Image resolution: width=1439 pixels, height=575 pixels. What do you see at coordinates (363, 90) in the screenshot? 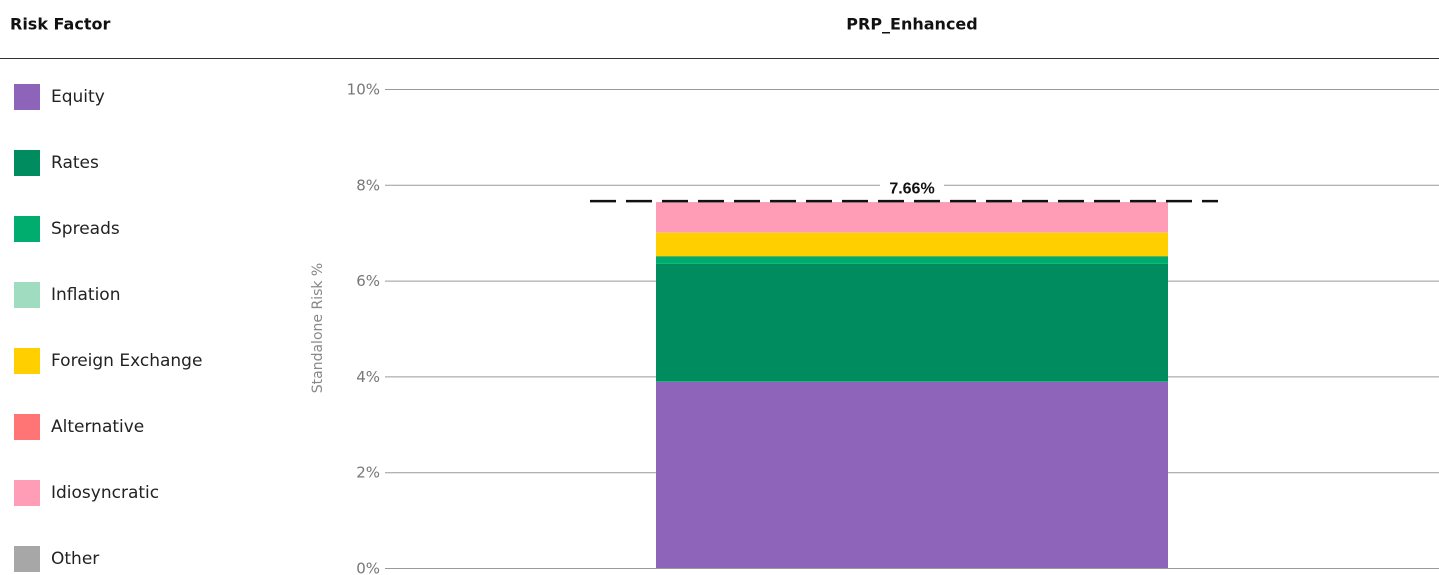
I see `y-tick-label: 10%` at bounding box center [363, 90].